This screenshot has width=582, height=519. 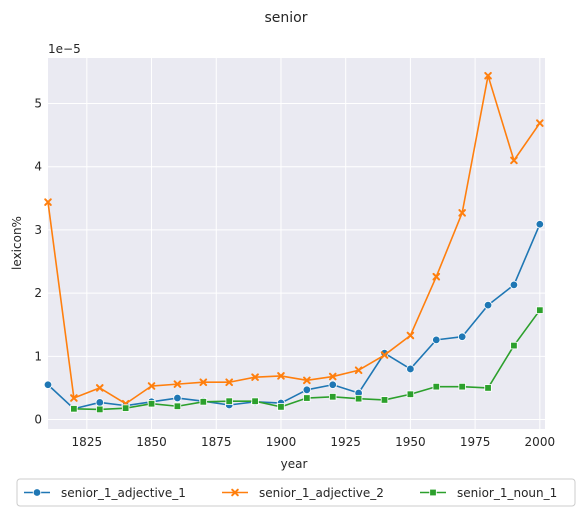 I want to click on x-tick-label: 1875, so click(x=216, y=442).